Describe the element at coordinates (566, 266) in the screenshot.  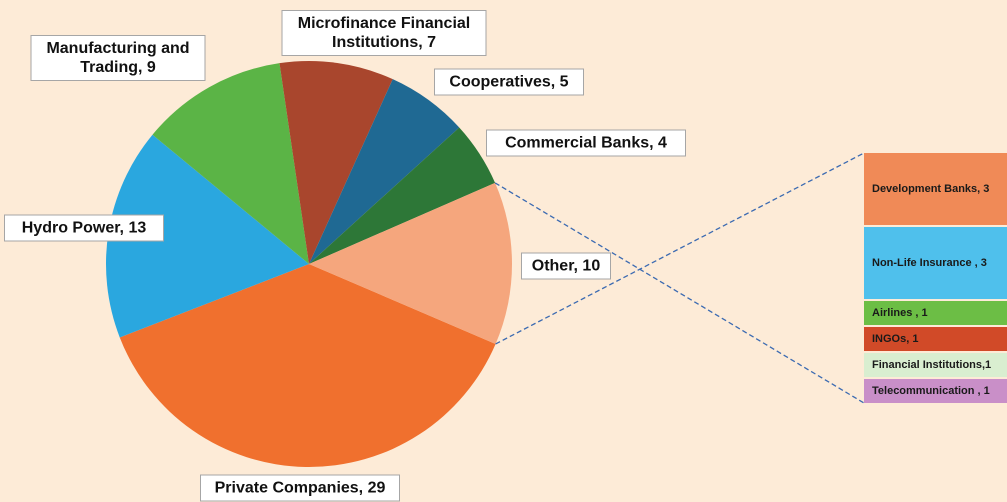
I see `slice-label: Other, 10` at that location.